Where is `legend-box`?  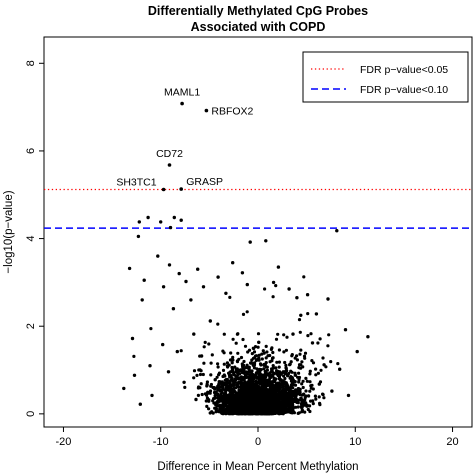
legend-box is located at coordinates (385, 77).